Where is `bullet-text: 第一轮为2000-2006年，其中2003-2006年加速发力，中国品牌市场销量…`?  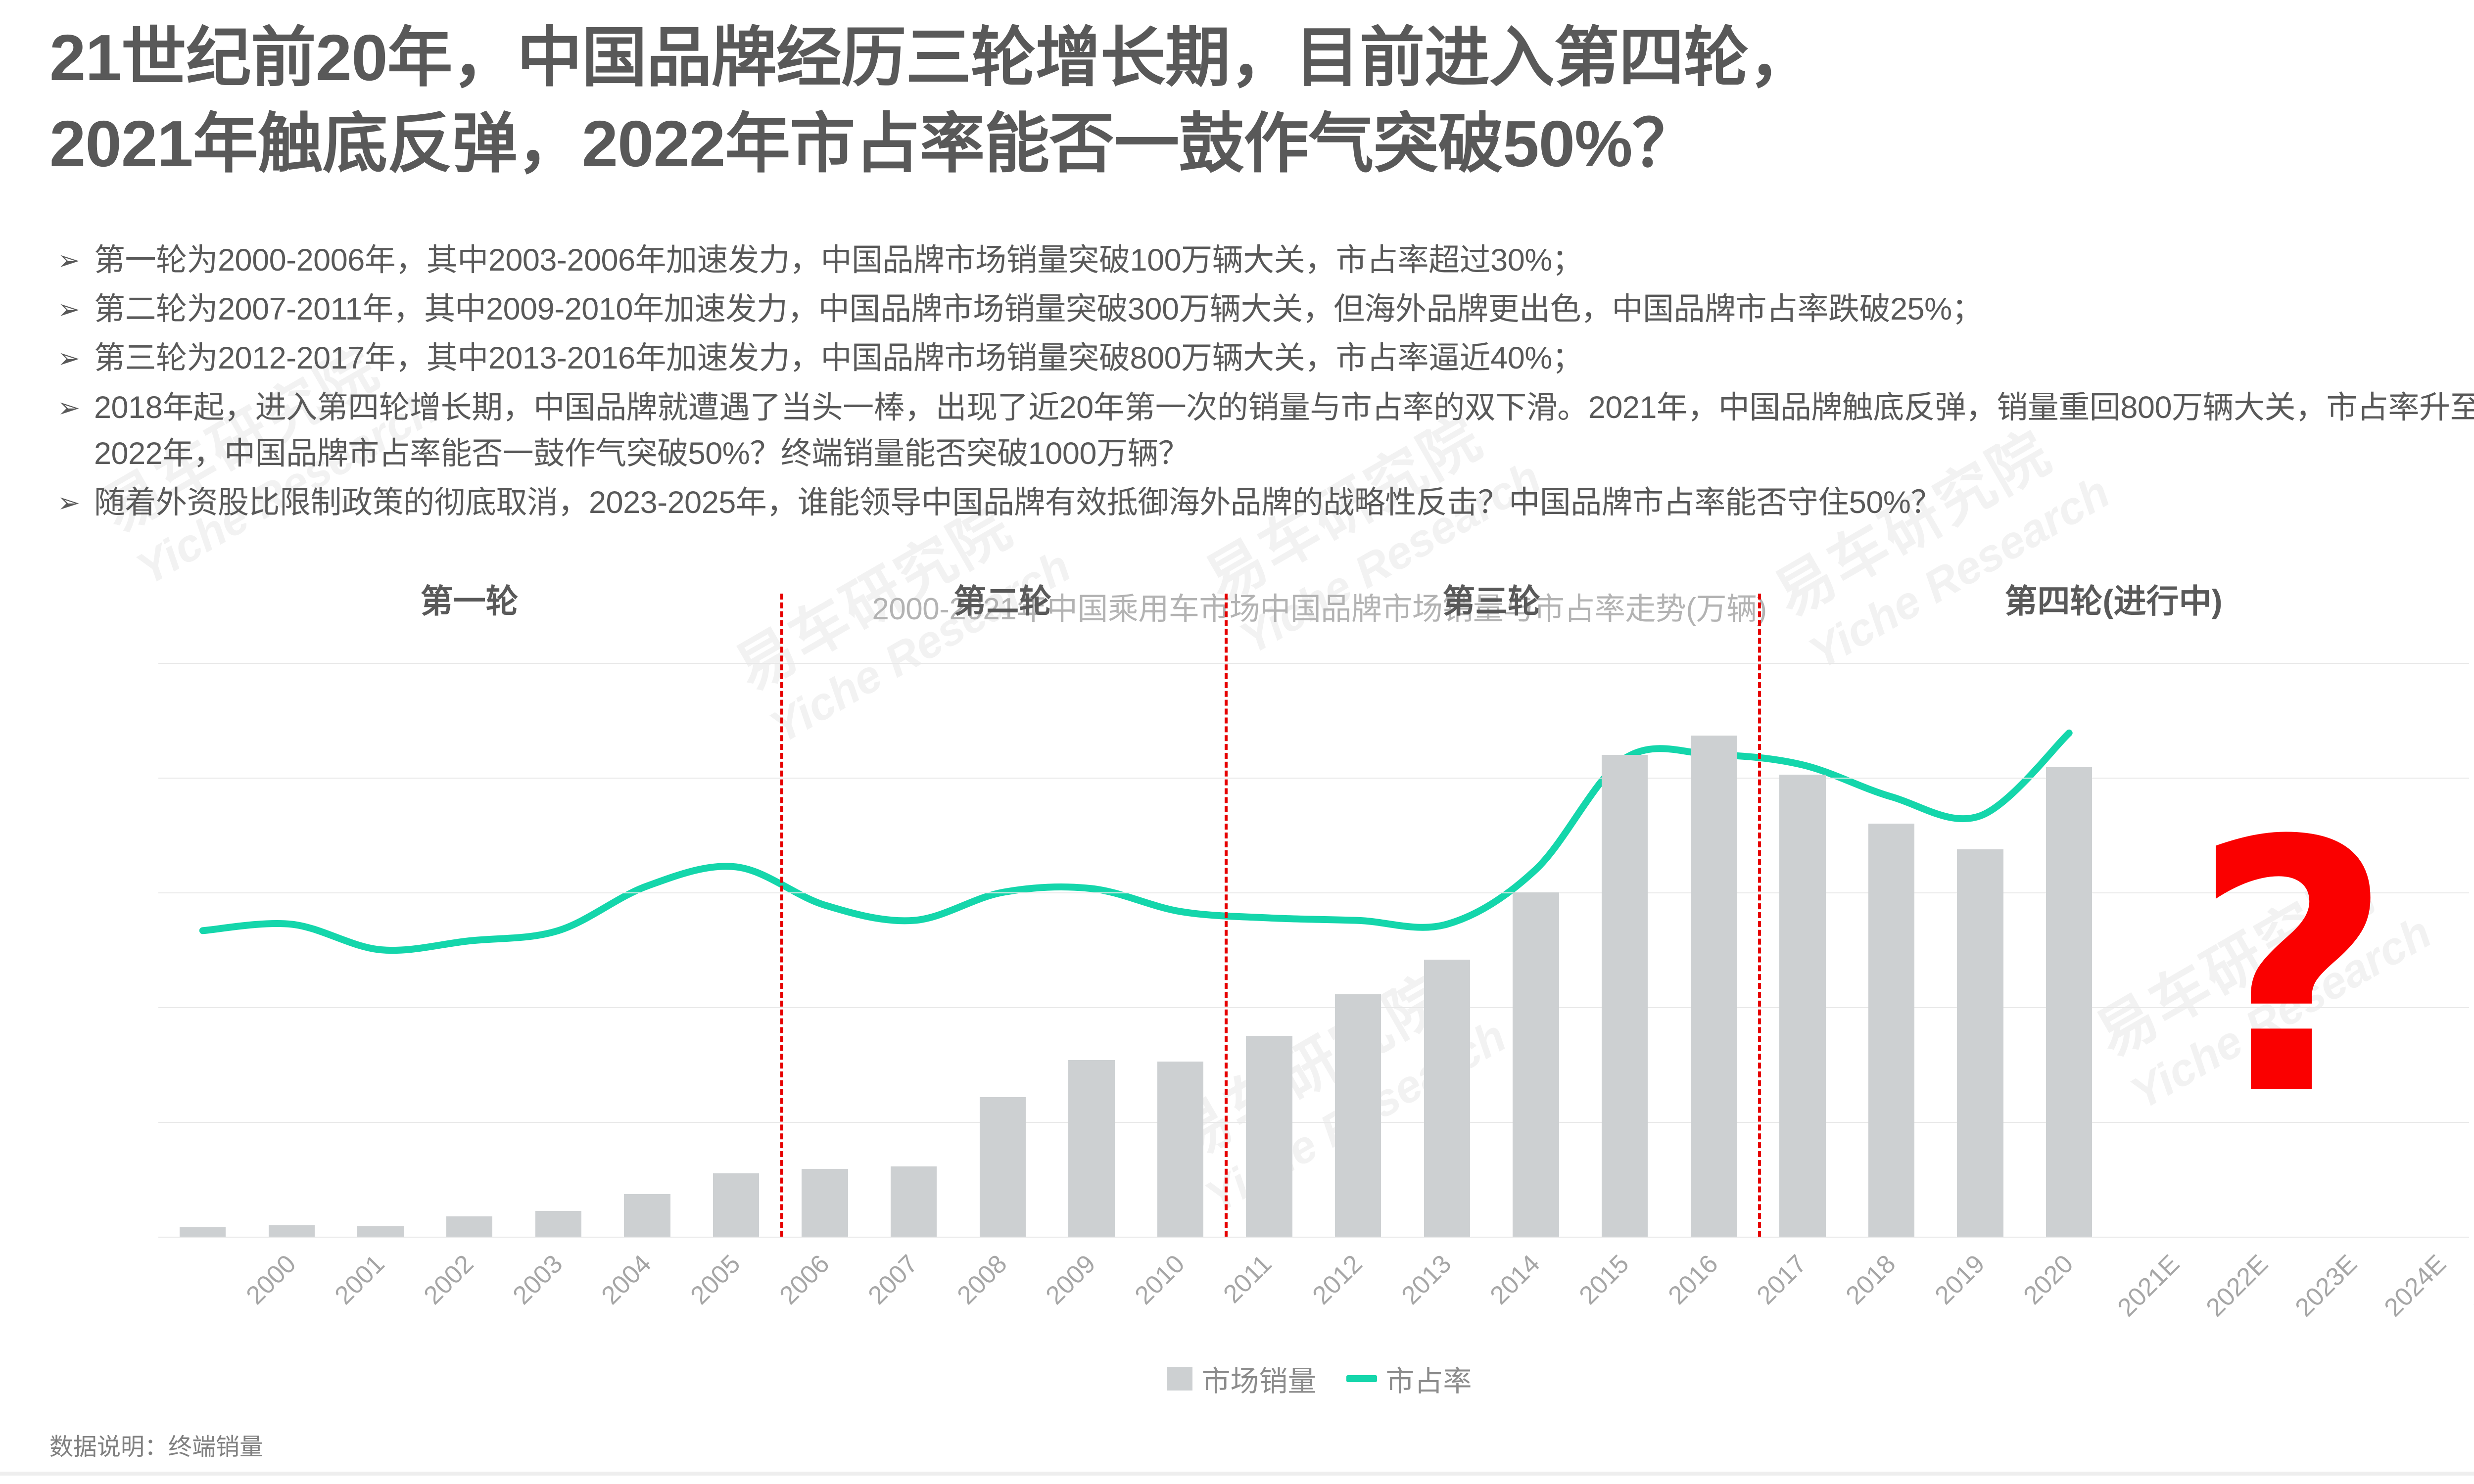
bullet-text: 第一轮为2000-2006年，其中2003-2006年加速发力，中国品牌市场销量… is located at coordinates (838, 260).